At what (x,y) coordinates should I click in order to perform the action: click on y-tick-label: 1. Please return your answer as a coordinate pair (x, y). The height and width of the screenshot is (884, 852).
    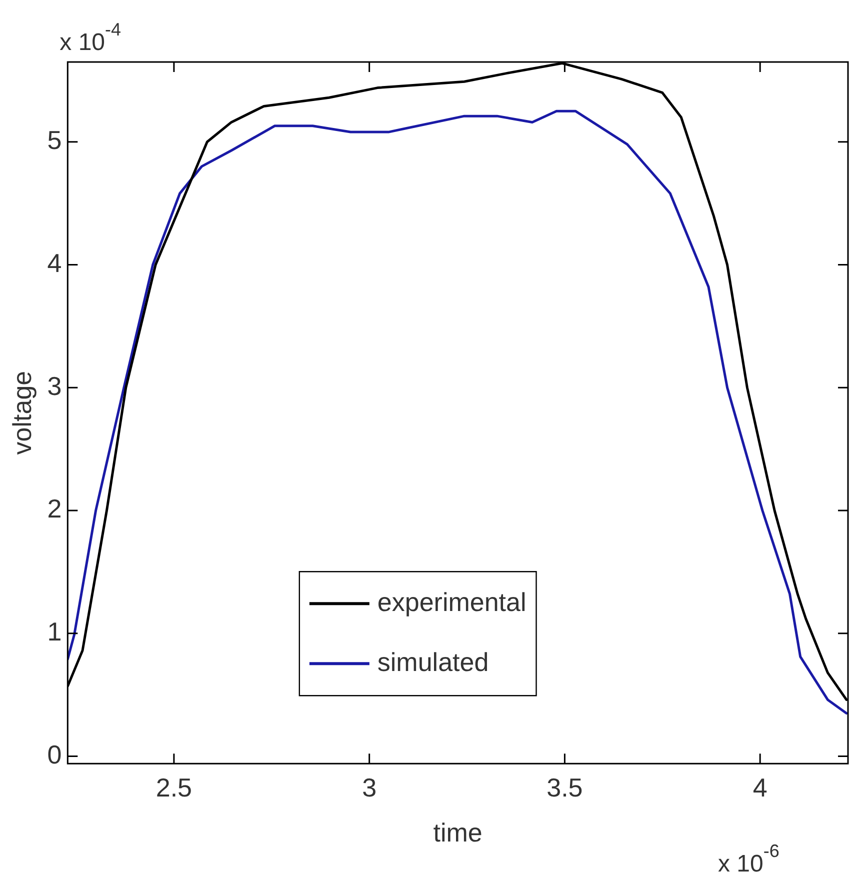
    Looking at the image, I should click on (54, 631).